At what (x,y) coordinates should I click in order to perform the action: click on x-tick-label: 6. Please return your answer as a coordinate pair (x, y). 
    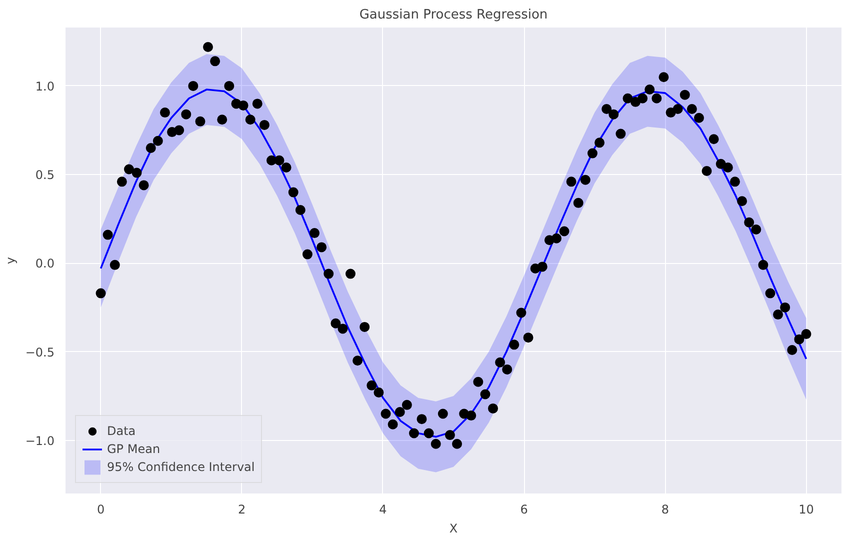
    Looking at the image, I should click on (524, 509).